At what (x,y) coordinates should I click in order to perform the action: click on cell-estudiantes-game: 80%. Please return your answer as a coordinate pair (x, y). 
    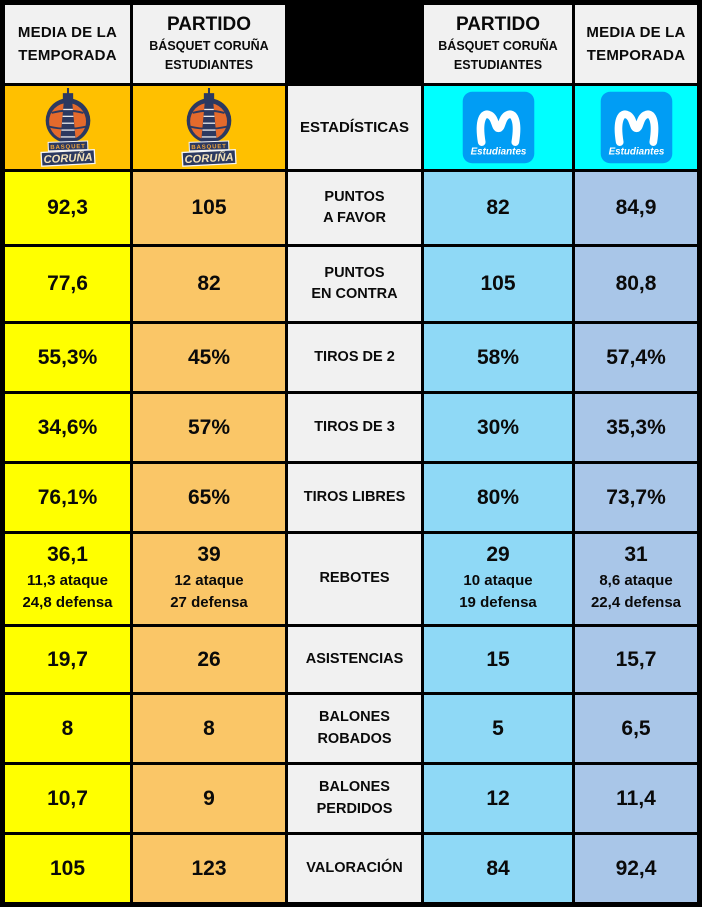
    Looking at the image, I should click on (498, 497).